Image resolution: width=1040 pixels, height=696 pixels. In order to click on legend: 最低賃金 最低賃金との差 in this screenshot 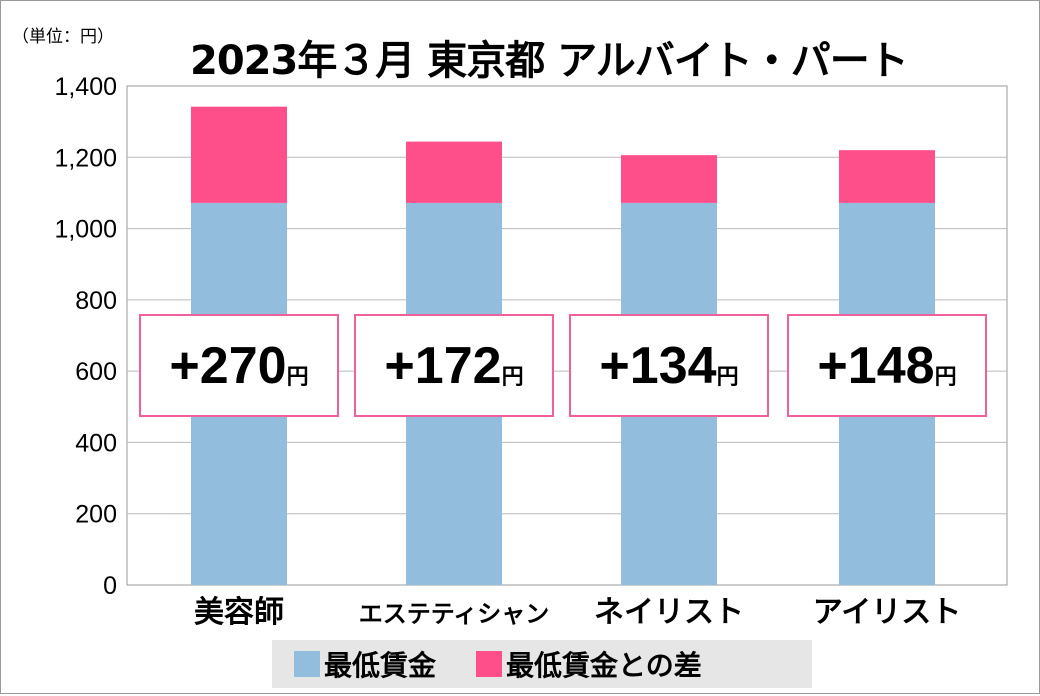, I will do `click(542, 664)`.